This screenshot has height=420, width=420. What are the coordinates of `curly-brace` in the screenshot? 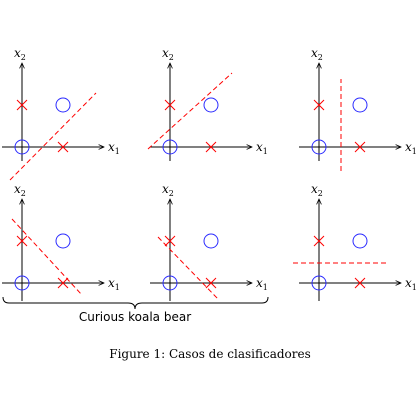 It's located at (135, 303).